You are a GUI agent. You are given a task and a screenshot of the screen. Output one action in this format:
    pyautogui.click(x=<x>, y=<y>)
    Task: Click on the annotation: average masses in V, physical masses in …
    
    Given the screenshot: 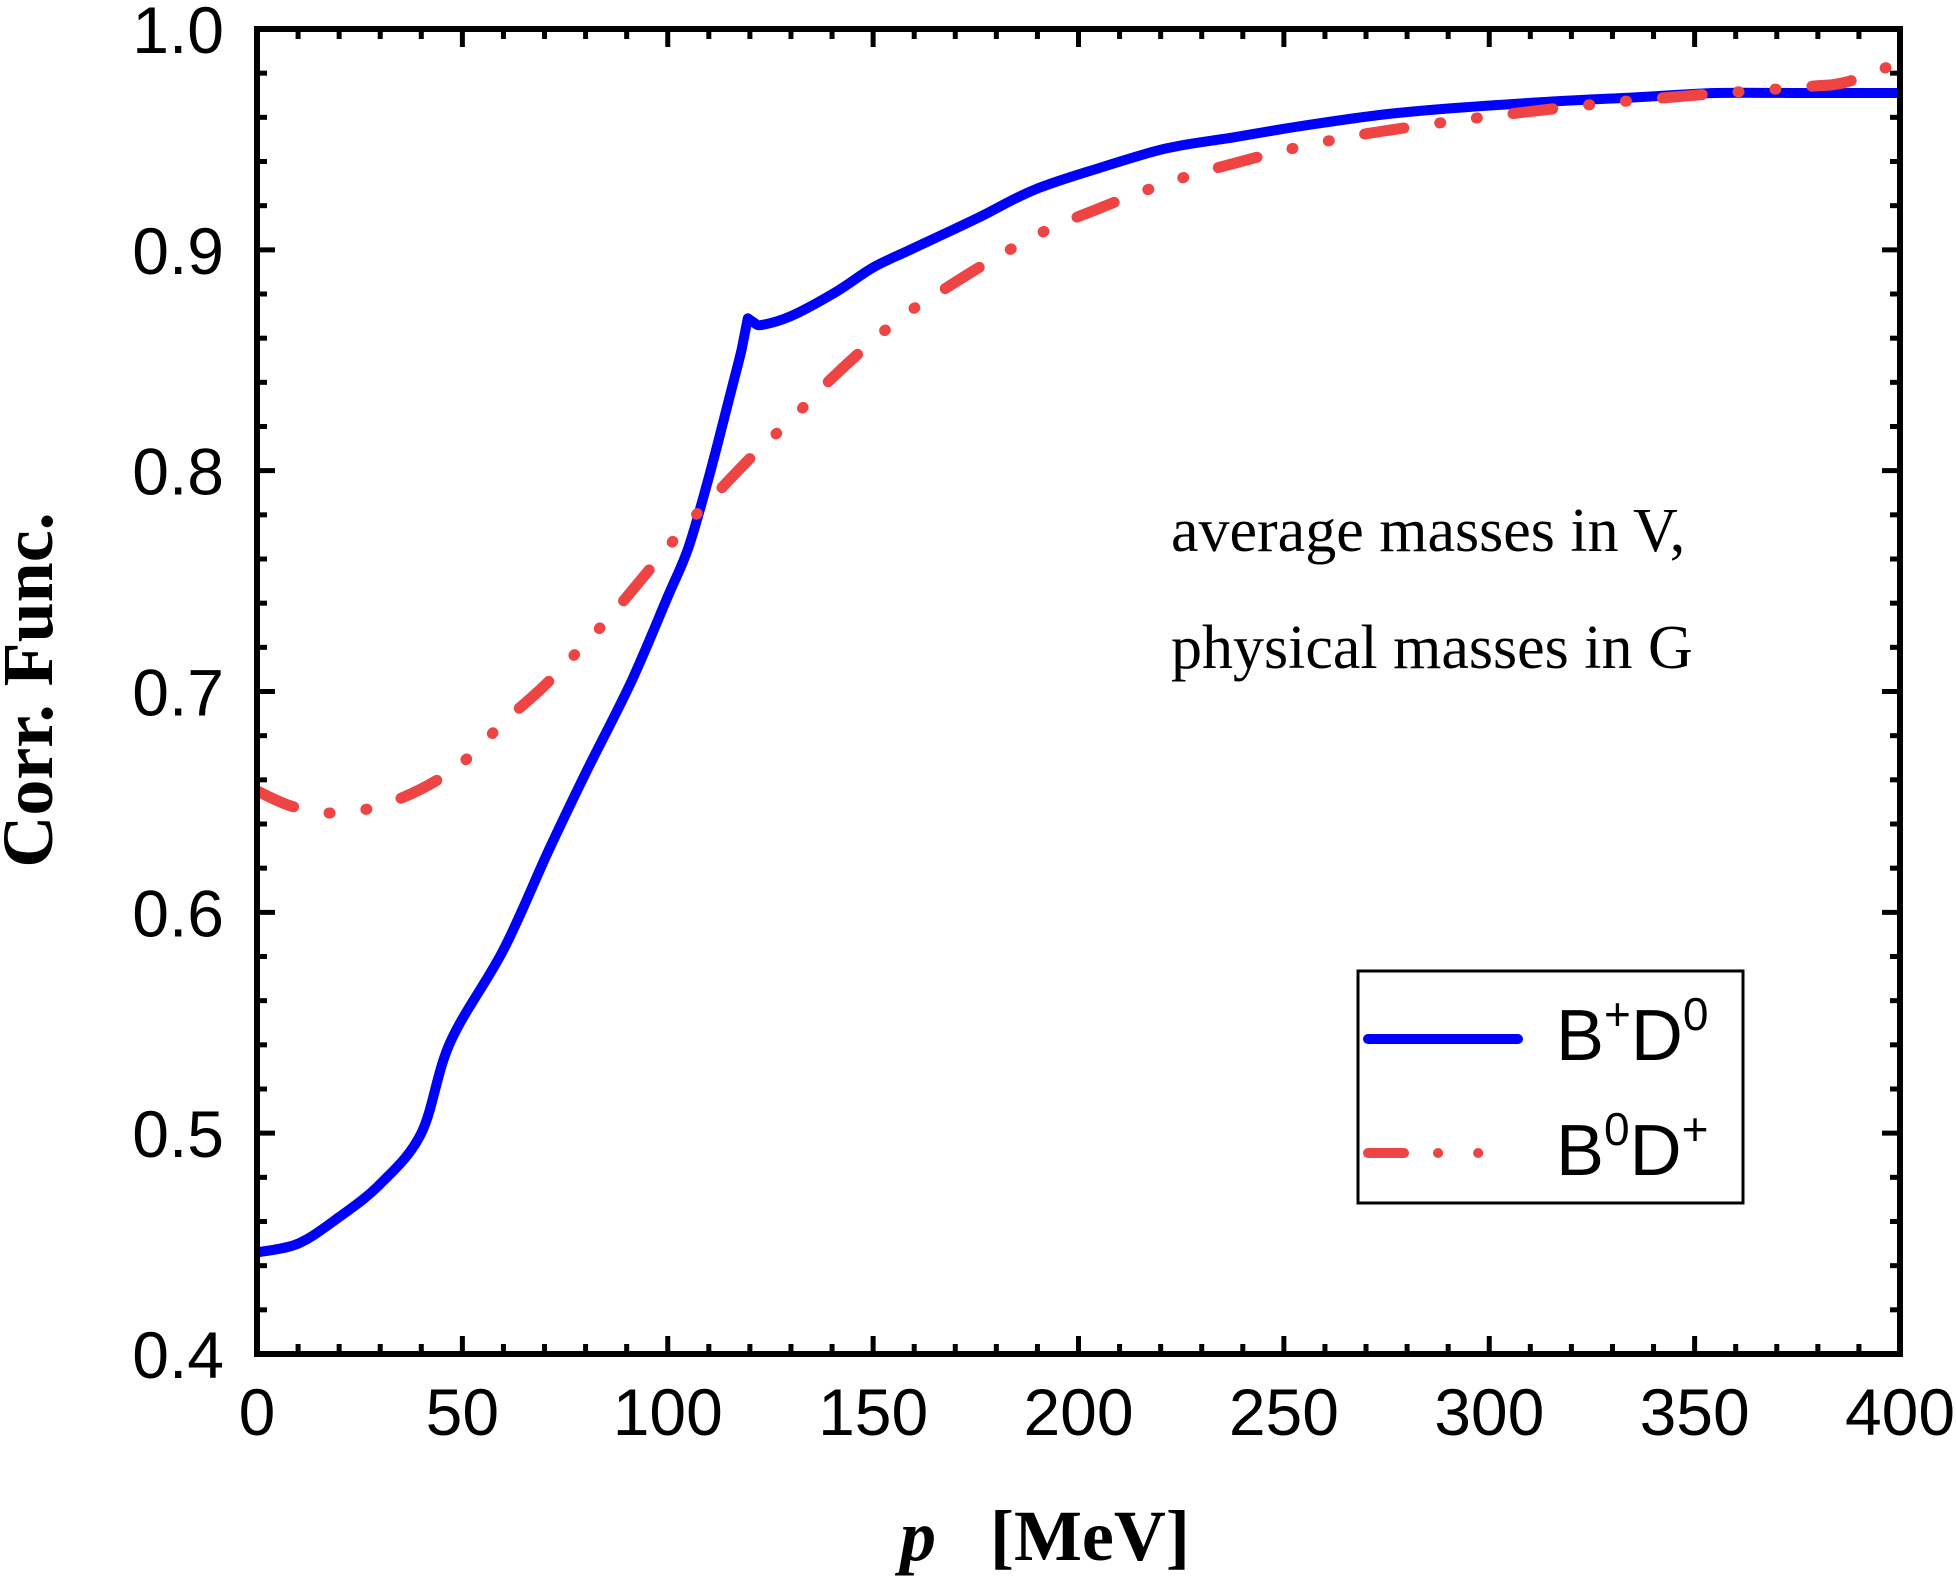 What is the action you would take?
    pyautogui.click(x=1432, y=589)
    